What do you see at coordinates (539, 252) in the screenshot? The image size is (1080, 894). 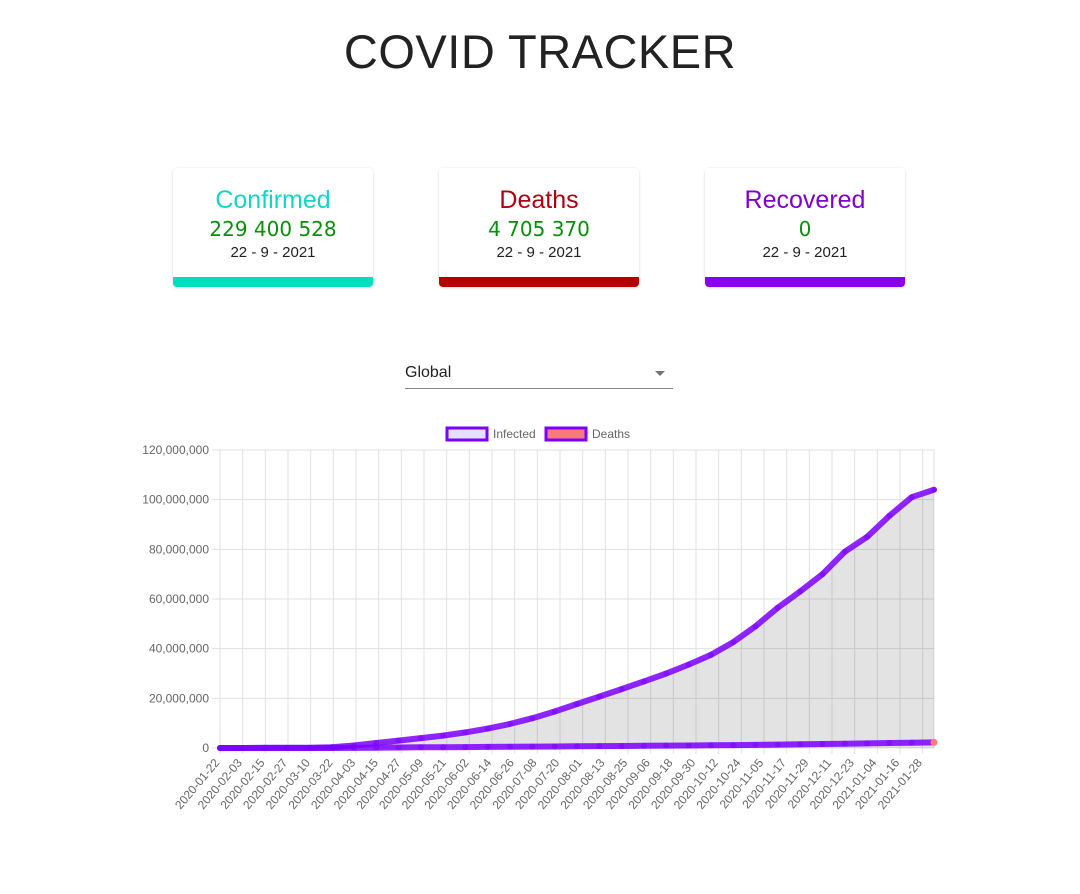 I see `deaths-card-date: 22 - 9 - 2021` at bounding box center [539, 252].